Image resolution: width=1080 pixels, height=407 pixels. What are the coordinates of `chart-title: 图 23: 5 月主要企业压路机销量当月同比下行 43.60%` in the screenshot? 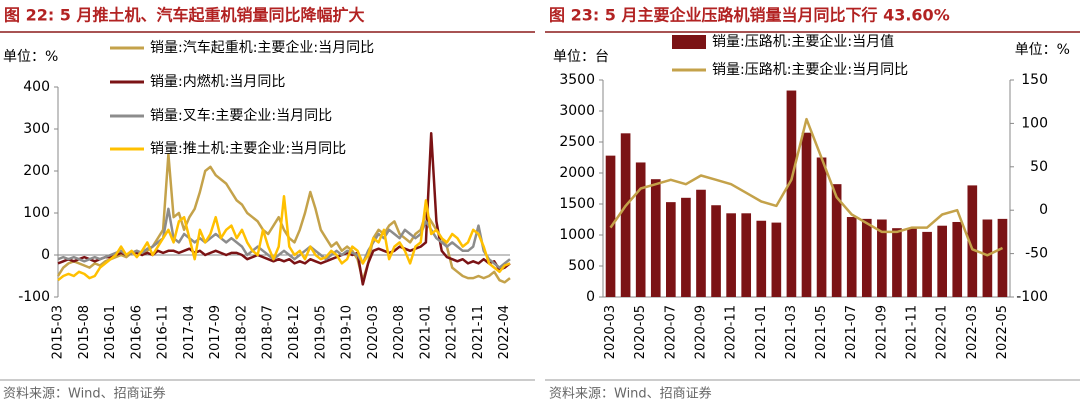 It's located at (749, 15).